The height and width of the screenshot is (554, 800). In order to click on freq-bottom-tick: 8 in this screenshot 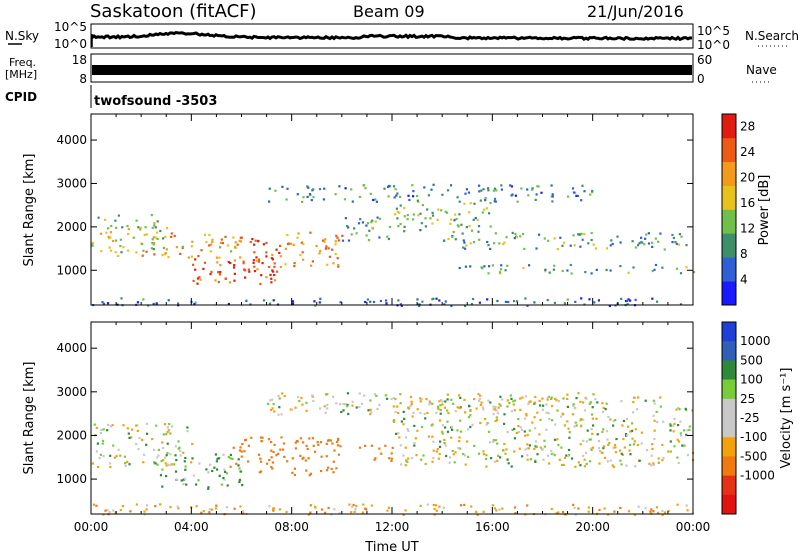, I will do `click(83, 79)`.